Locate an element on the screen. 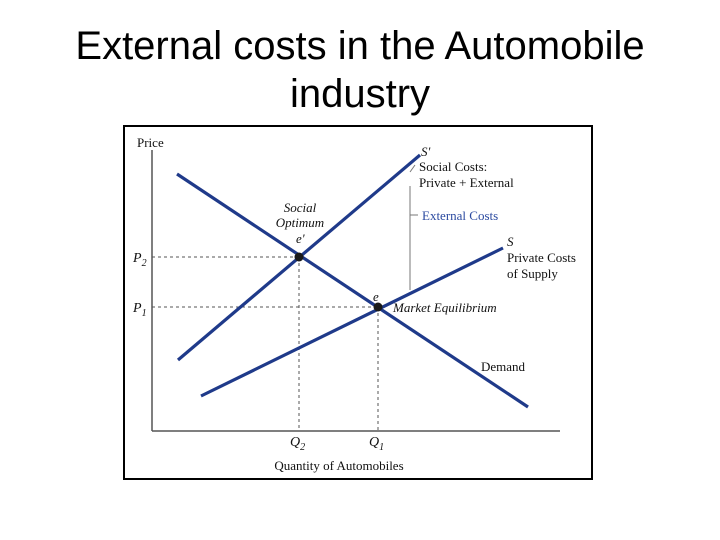 The height and width of the screenshot is (540, 720). point-e-label: e is located at coordinates (376, 296).